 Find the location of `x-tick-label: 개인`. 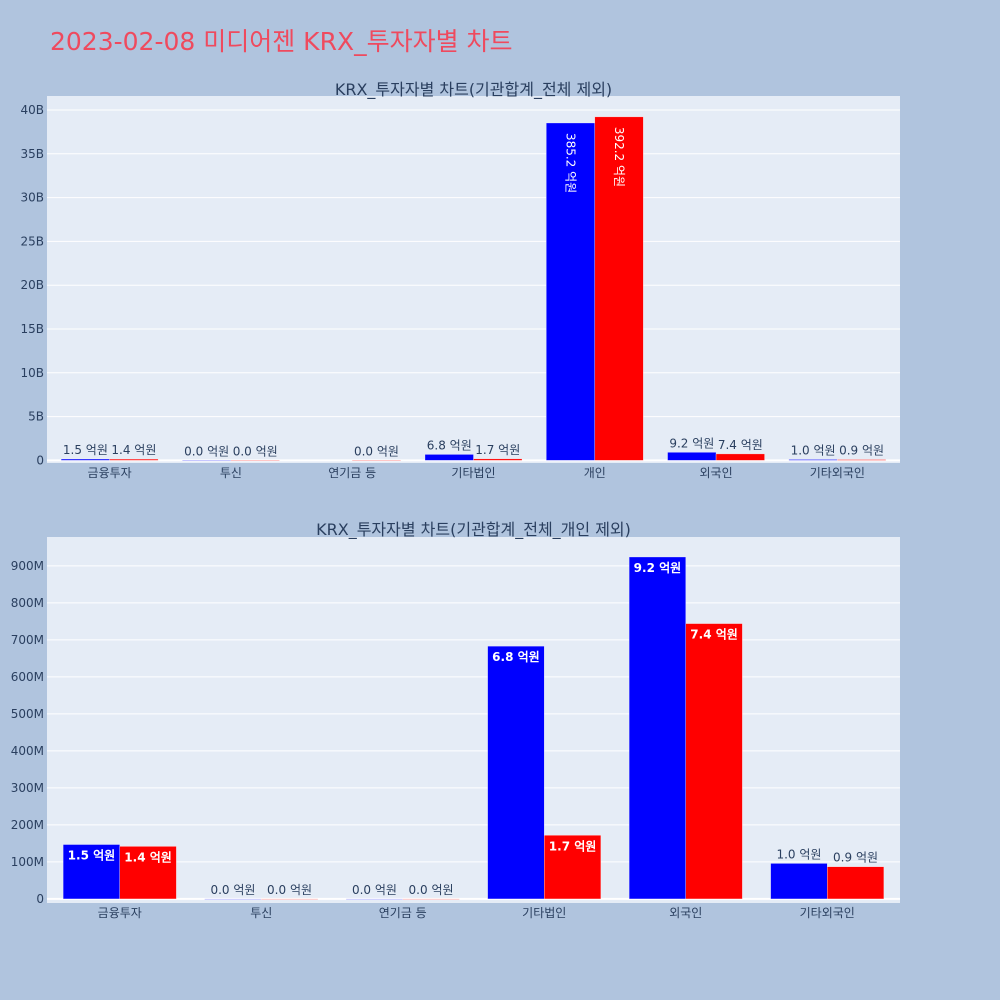

x-tick-label: 개인 is located at coordinates (595, 473).